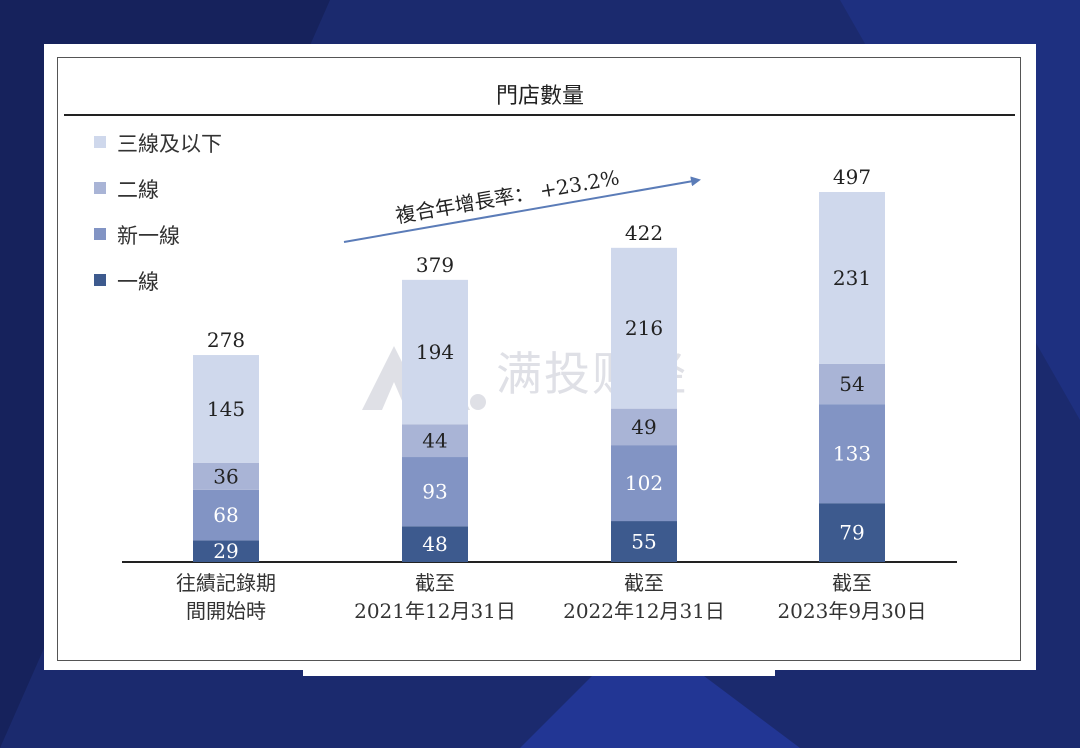 The width and height of the screenshot is (1080, 748). Describe the element at coordinates (226, 611) in the screenshot. I see `x-tick-label: 間開始時` at that location.